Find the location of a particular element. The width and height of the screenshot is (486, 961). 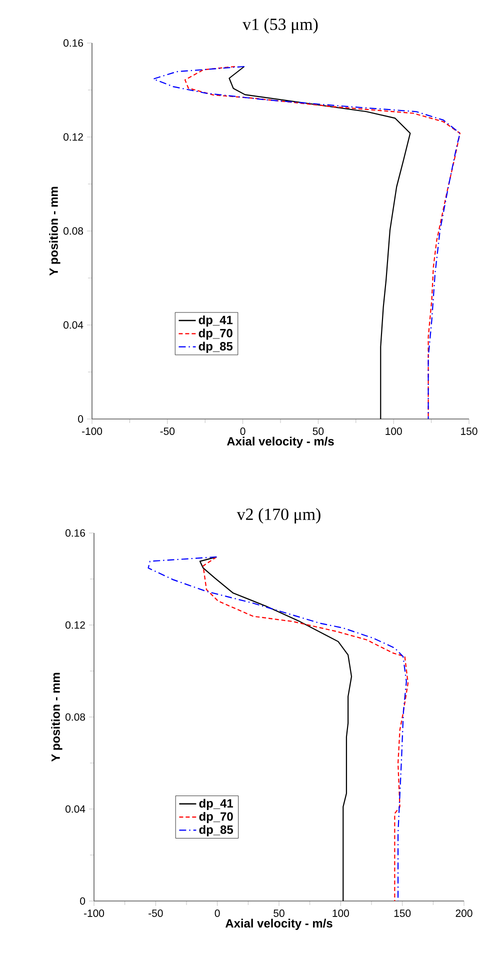

chart-title: v2 (170 μm) is located at coordinates (278, 516).